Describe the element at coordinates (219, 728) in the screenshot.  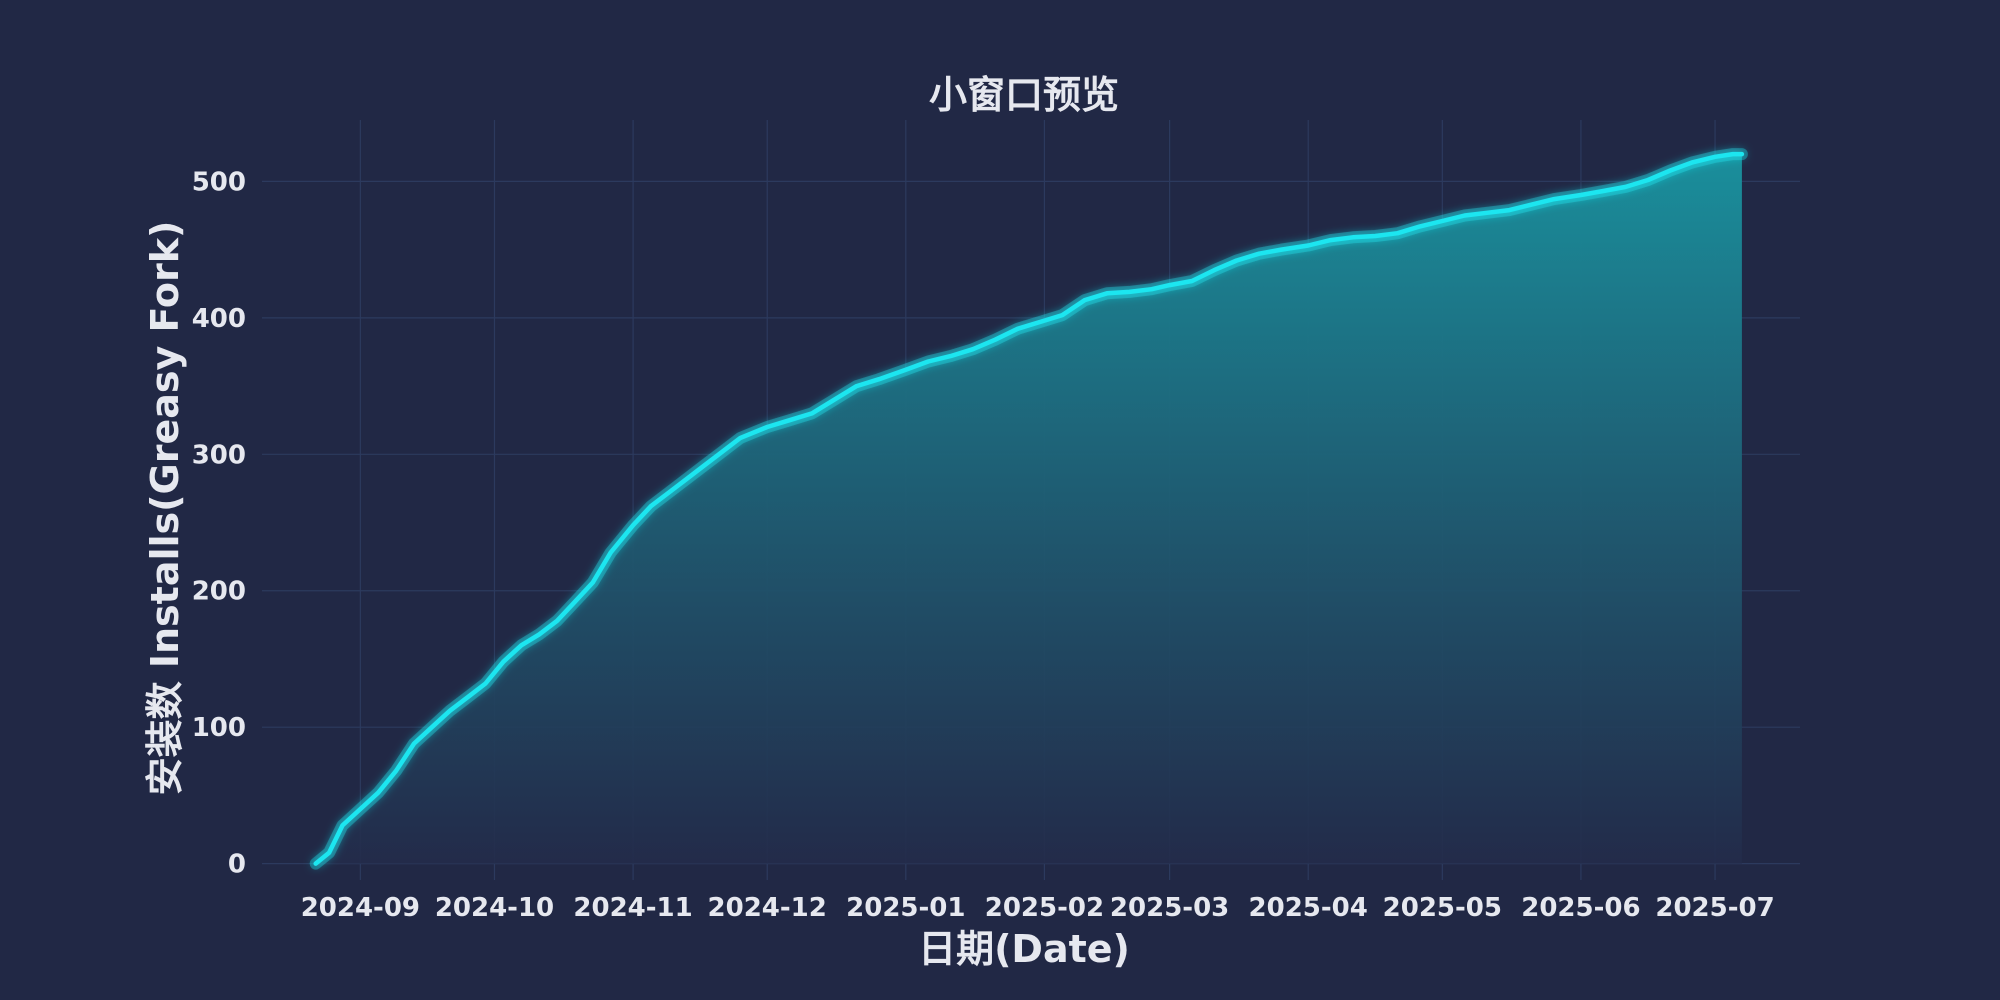
I see `y-tick-label: 100` at that location.